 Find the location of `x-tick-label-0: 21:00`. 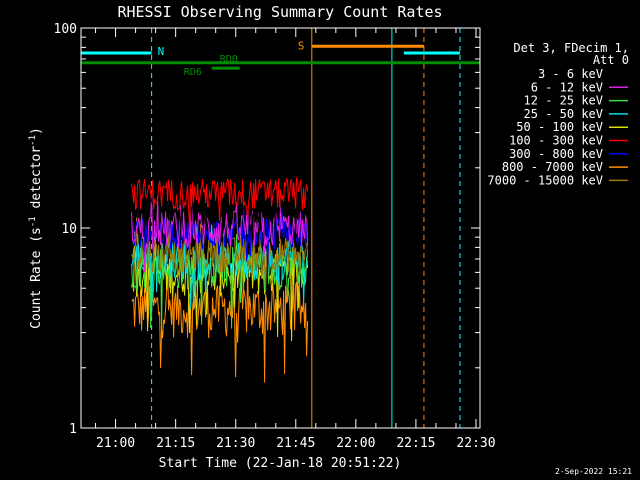

x-tick-label-0: 21:00 is located at coordinates (115, 443).